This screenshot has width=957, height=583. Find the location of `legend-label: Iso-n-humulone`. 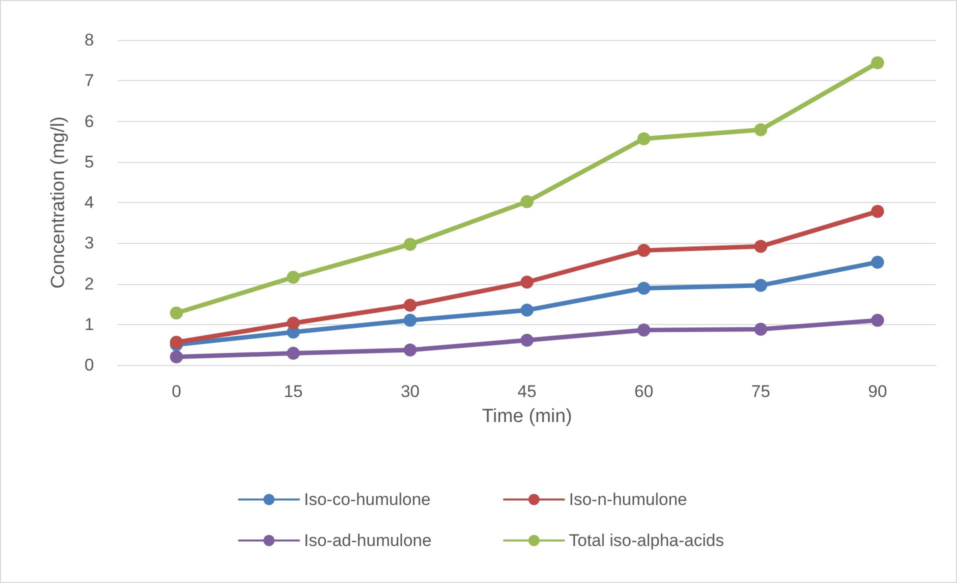

legend-label: Iso-n-humulone is located at coordinates (628, 499).